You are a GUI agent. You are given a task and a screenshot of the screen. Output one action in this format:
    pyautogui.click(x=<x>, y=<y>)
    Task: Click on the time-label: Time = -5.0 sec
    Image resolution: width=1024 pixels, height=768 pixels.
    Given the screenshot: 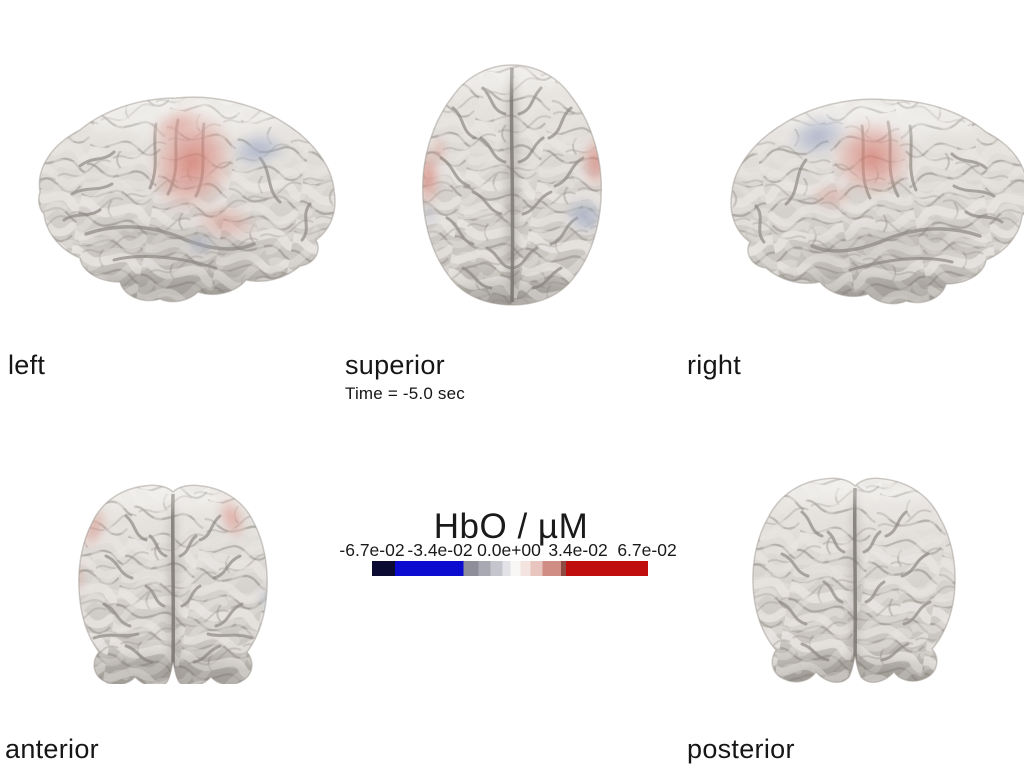 What is the action you would take?
    pyautogui.click(x=405, y=393)
    